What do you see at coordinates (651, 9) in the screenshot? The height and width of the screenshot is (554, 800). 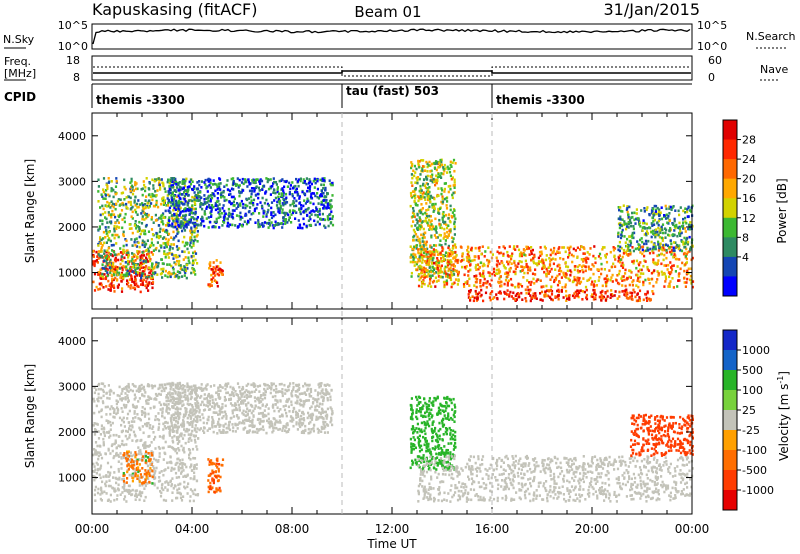 I see `date-title: 31/Jan/2015` at bounding box center [651, 9].